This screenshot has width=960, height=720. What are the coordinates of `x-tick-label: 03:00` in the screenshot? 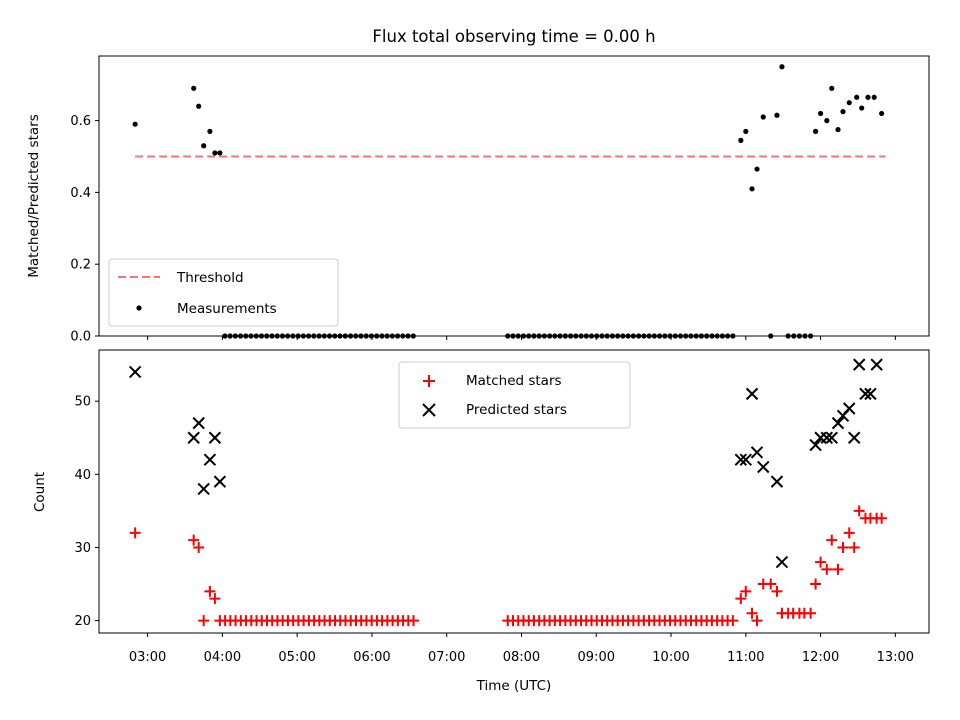 It's located at (147, 657).